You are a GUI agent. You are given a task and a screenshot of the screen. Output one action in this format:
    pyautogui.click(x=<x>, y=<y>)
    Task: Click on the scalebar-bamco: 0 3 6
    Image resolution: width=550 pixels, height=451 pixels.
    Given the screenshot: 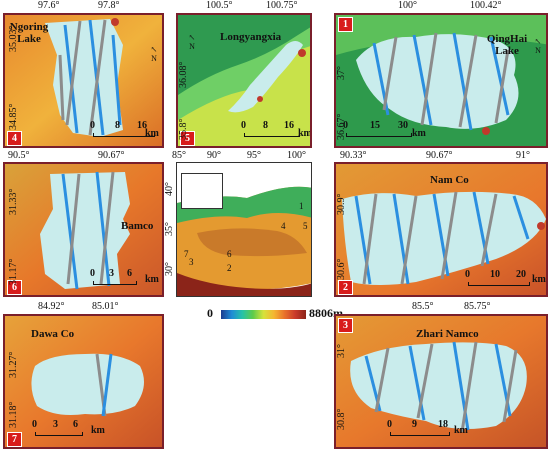 What is the action you would take?
    pyautogui.click(x=113, y=276)
    